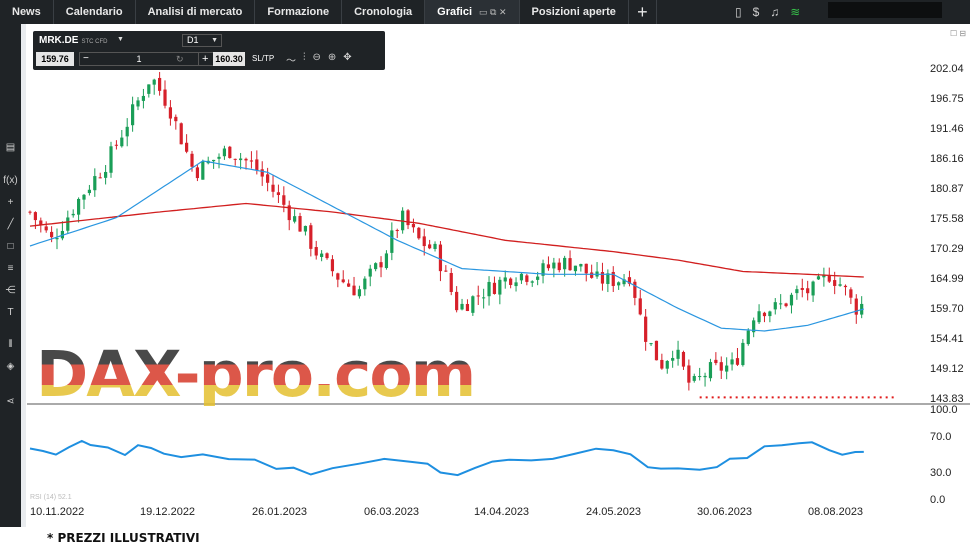 The width and height of the screenshot is (970, 548). Describe the element at coordinates (10, 312) in the screenshot. I see `text-tool-icon: T` at that location.